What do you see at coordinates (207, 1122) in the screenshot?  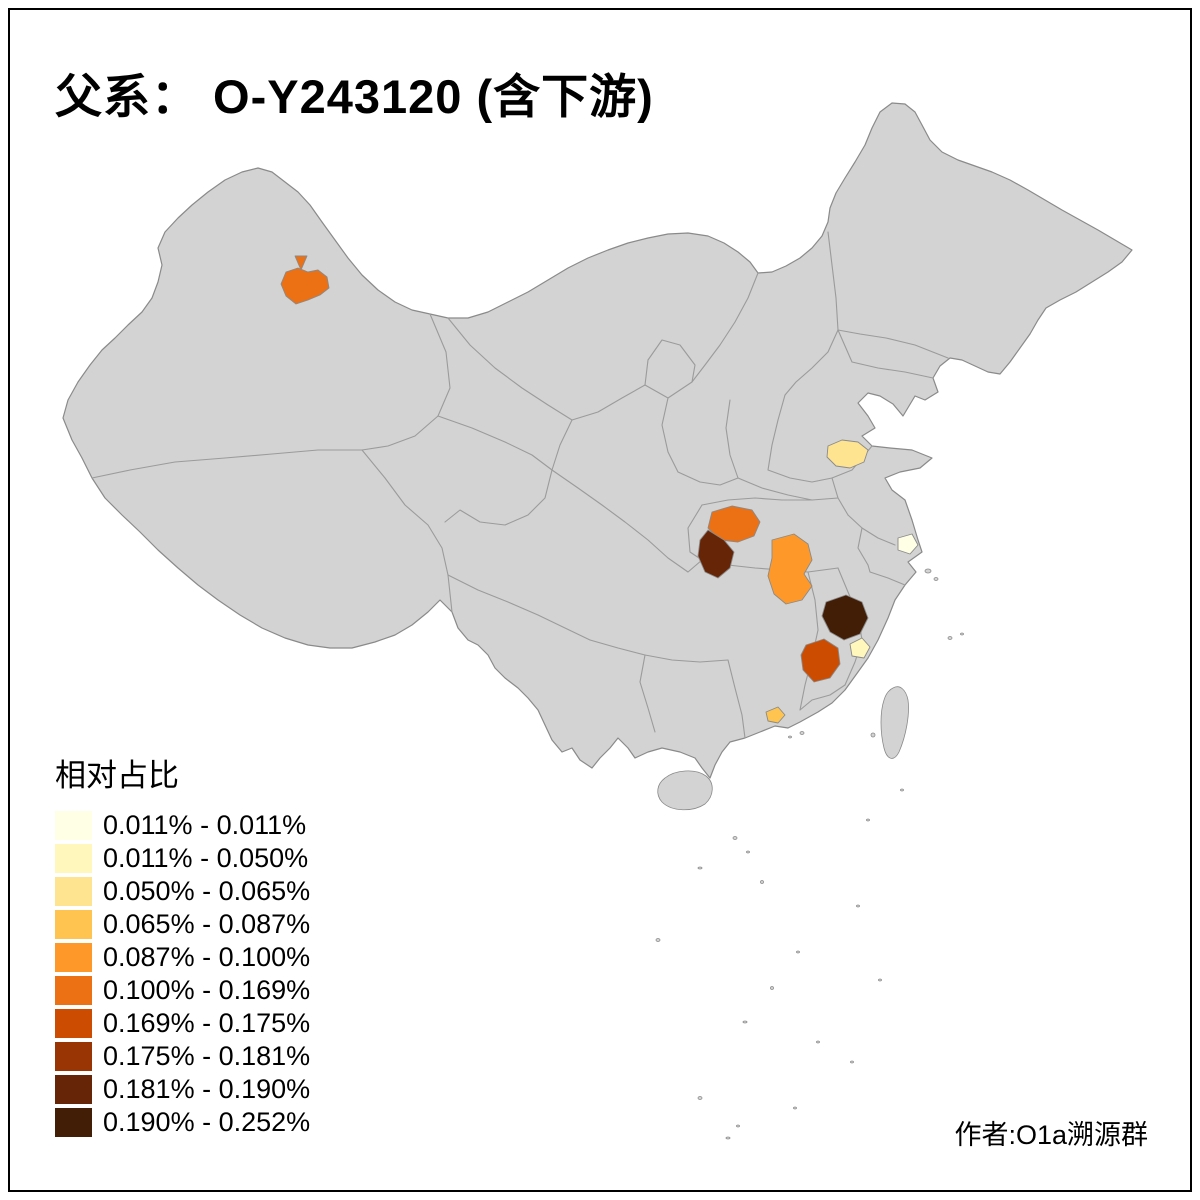 I see `legend-item-label: 0.190% - 0.252%` at bounding box center [207, 1122].